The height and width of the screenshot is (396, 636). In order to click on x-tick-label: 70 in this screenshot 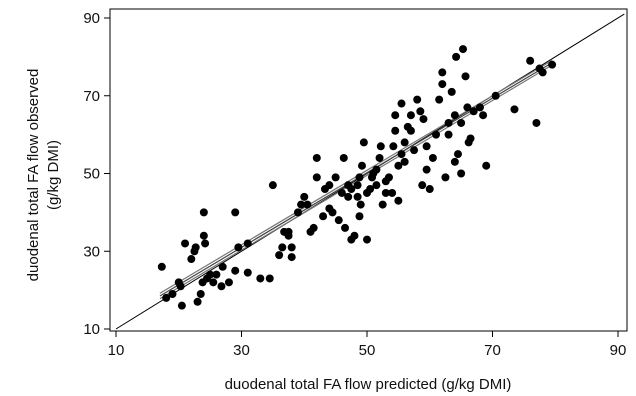, I will do `click(492, 350)`.